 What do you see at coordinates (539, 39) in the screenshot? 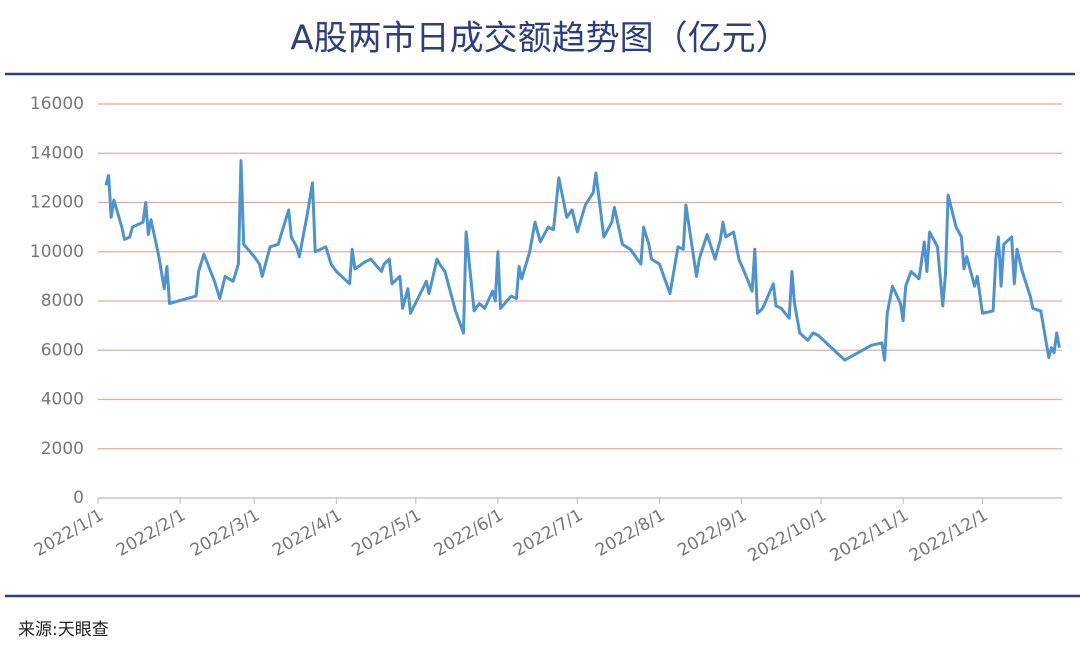
I see `chart-title: A股两市日成交额趋势图（亿元）` at bounding box center [539, 39].